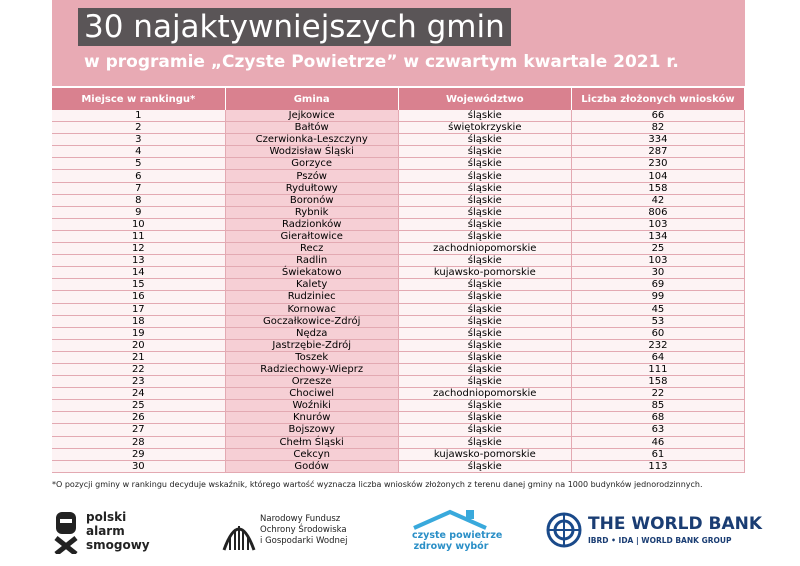 This screenshot has height=566, width=800. Describe the element at coordinates (312, 370) in the screenshot. I see `table-cell: Radziechowy-Wieprz` at that location.